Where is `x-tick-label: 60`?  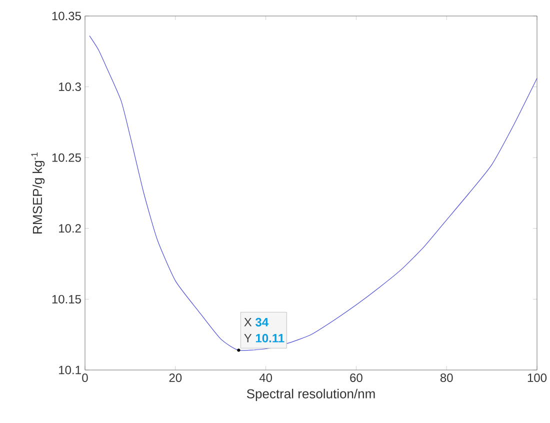
x-tick-label: 60 is located at coordinates (356, 378).